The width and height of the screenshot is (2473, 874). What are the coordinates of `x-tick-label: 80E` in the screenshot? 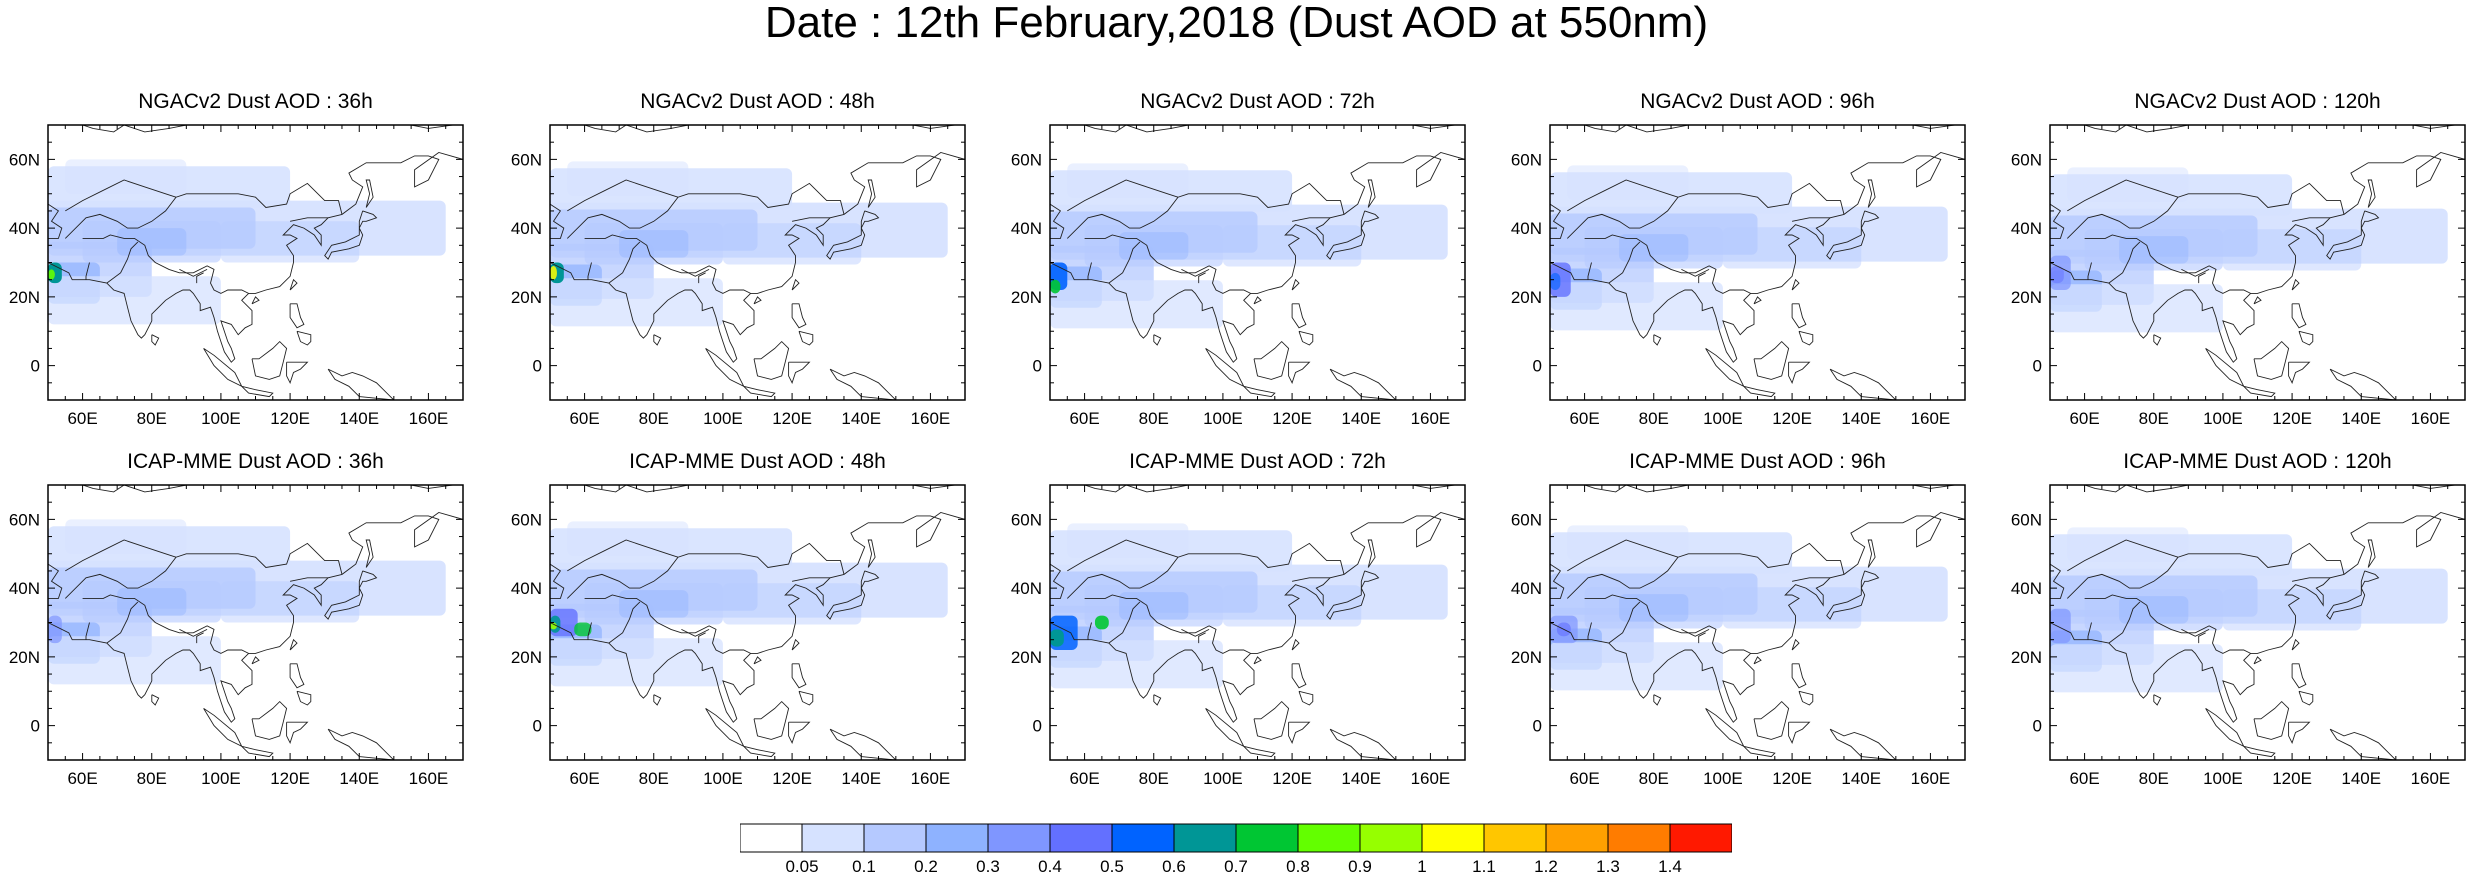 It's located at (654, 778).